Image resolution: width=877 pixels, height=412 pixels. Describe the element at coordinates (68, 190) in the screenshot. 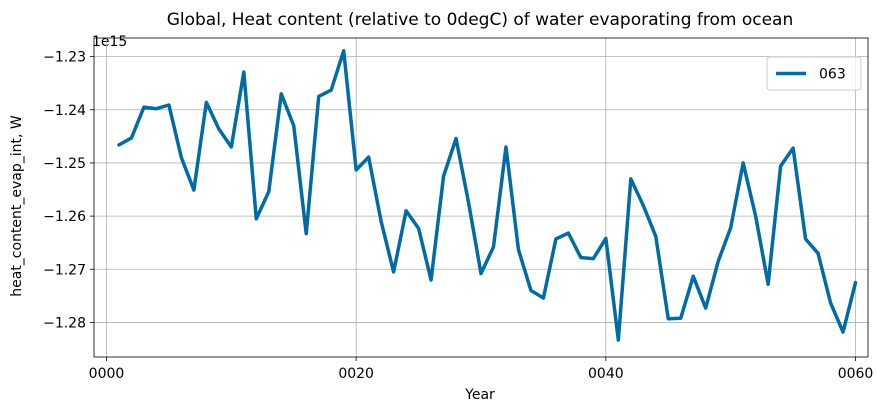

I see `y-axis: −1.28 −1.27 −1.26 −1.25 −1.24 −1.23` at that location.